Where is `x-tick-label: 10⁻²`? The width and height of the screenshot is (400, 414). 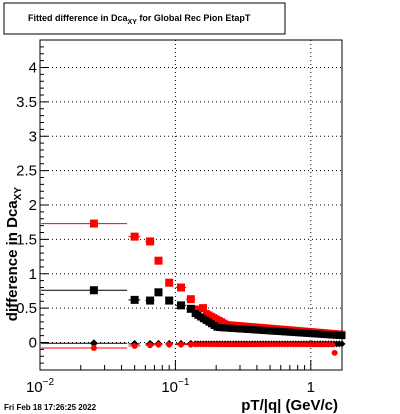 x-tick-label: 10⁻² is located at coordinates (40, 386).